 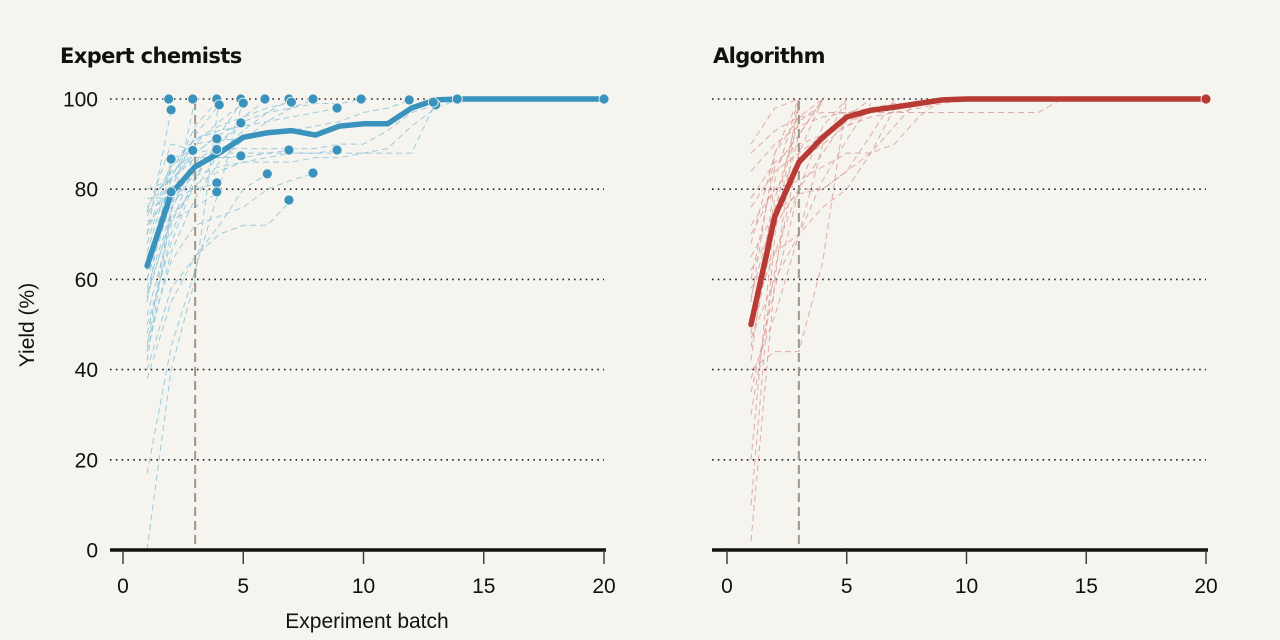 I want to click on y-tick-label: 40, so click(x=86, y=370).